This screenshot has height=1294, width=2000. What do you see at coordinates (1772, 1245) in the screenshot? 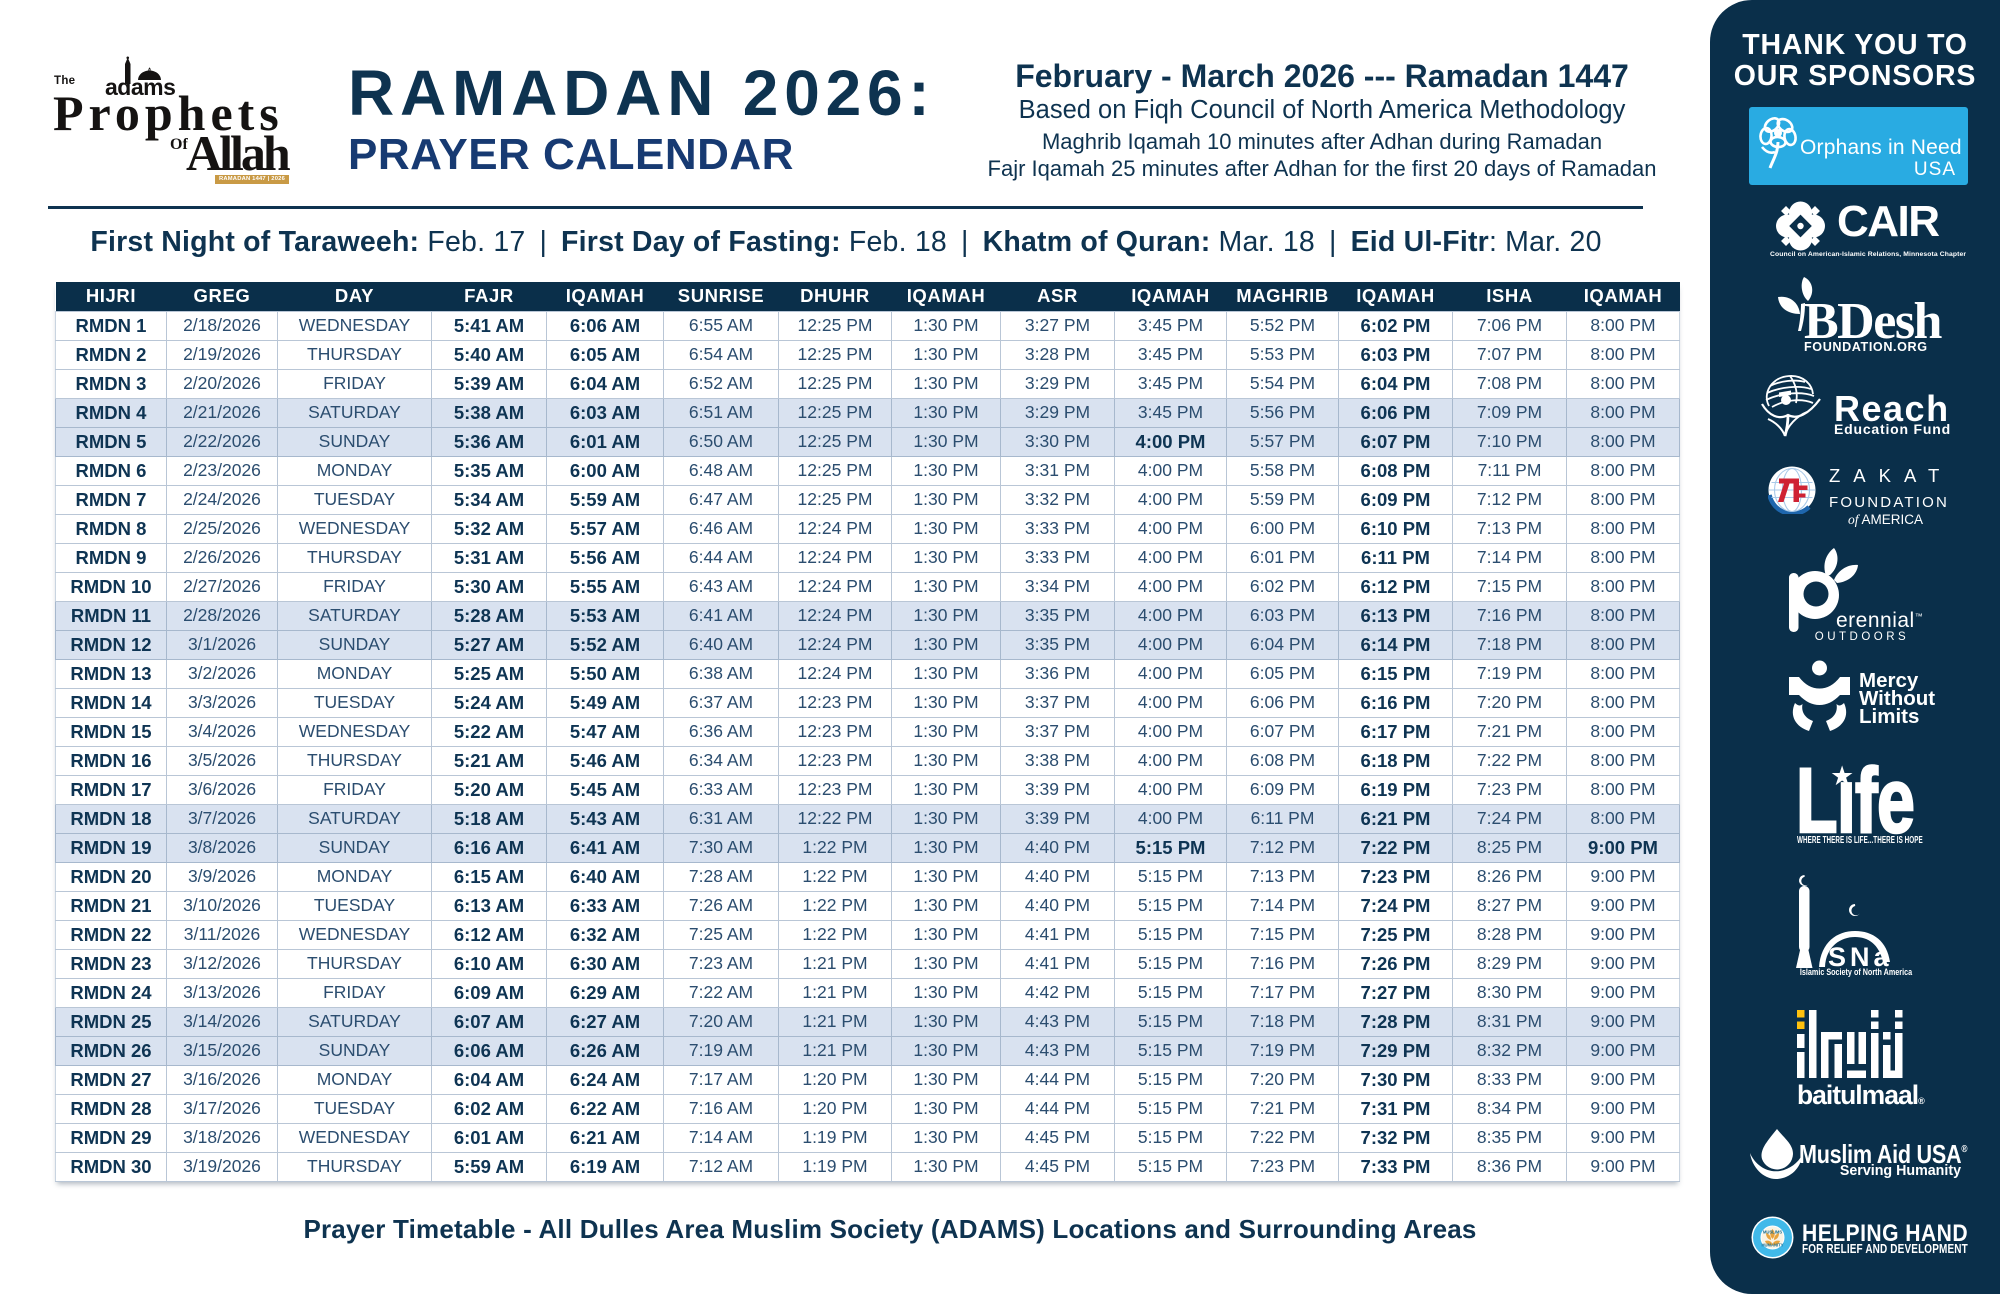
I see `svg-text: HUMANITY` at bounding box center [1772, 1245].